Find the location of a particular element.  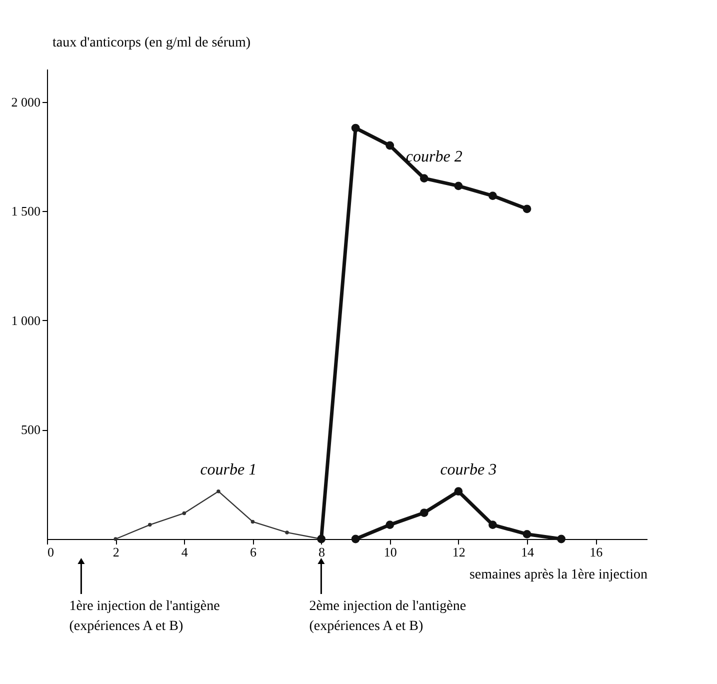

y-tick-label: 1 000 is located at coordinates (25, 320).